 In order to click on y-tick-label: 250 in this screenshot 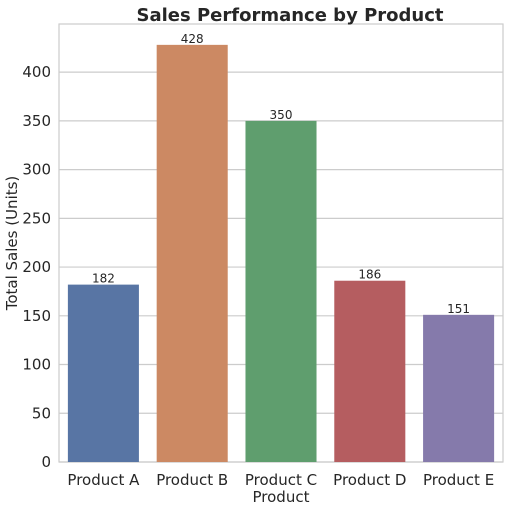, I will do `click(36, 218)`.